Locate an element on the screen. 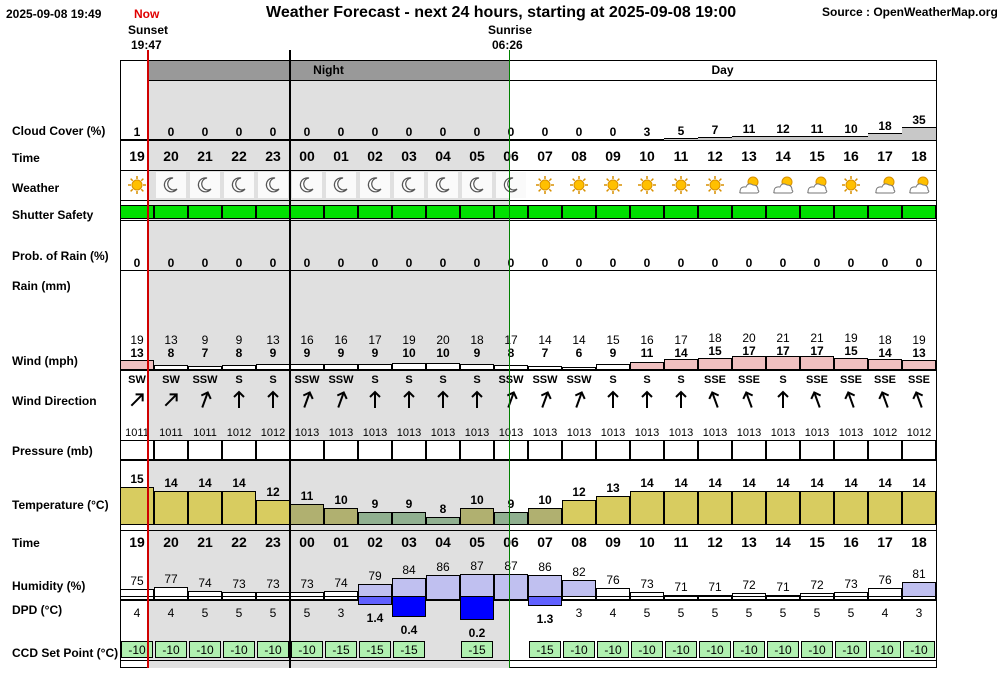 The height and width of the screenshot is (680, 1000). wind-speed: 10 is located at coordinates (443, 353).